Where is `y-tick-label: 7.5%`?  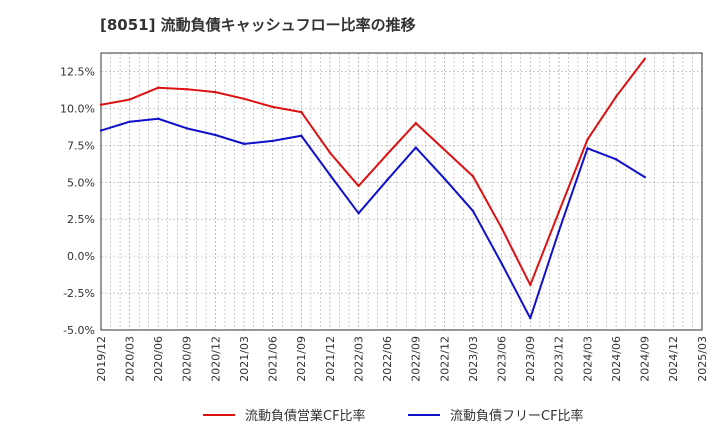 y-tick-label: 7.5% is located at coordinates (81, 145).